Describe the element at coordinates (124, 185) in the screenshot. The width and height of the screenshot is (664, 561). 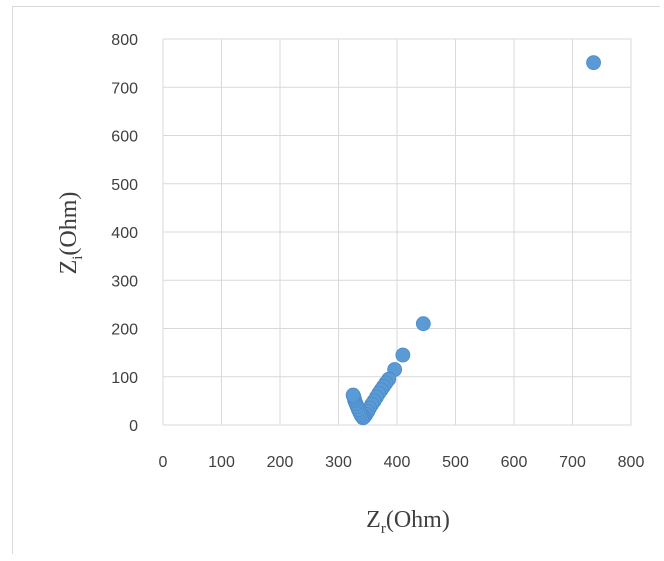
I see `y-tick-label: 500` at that location.